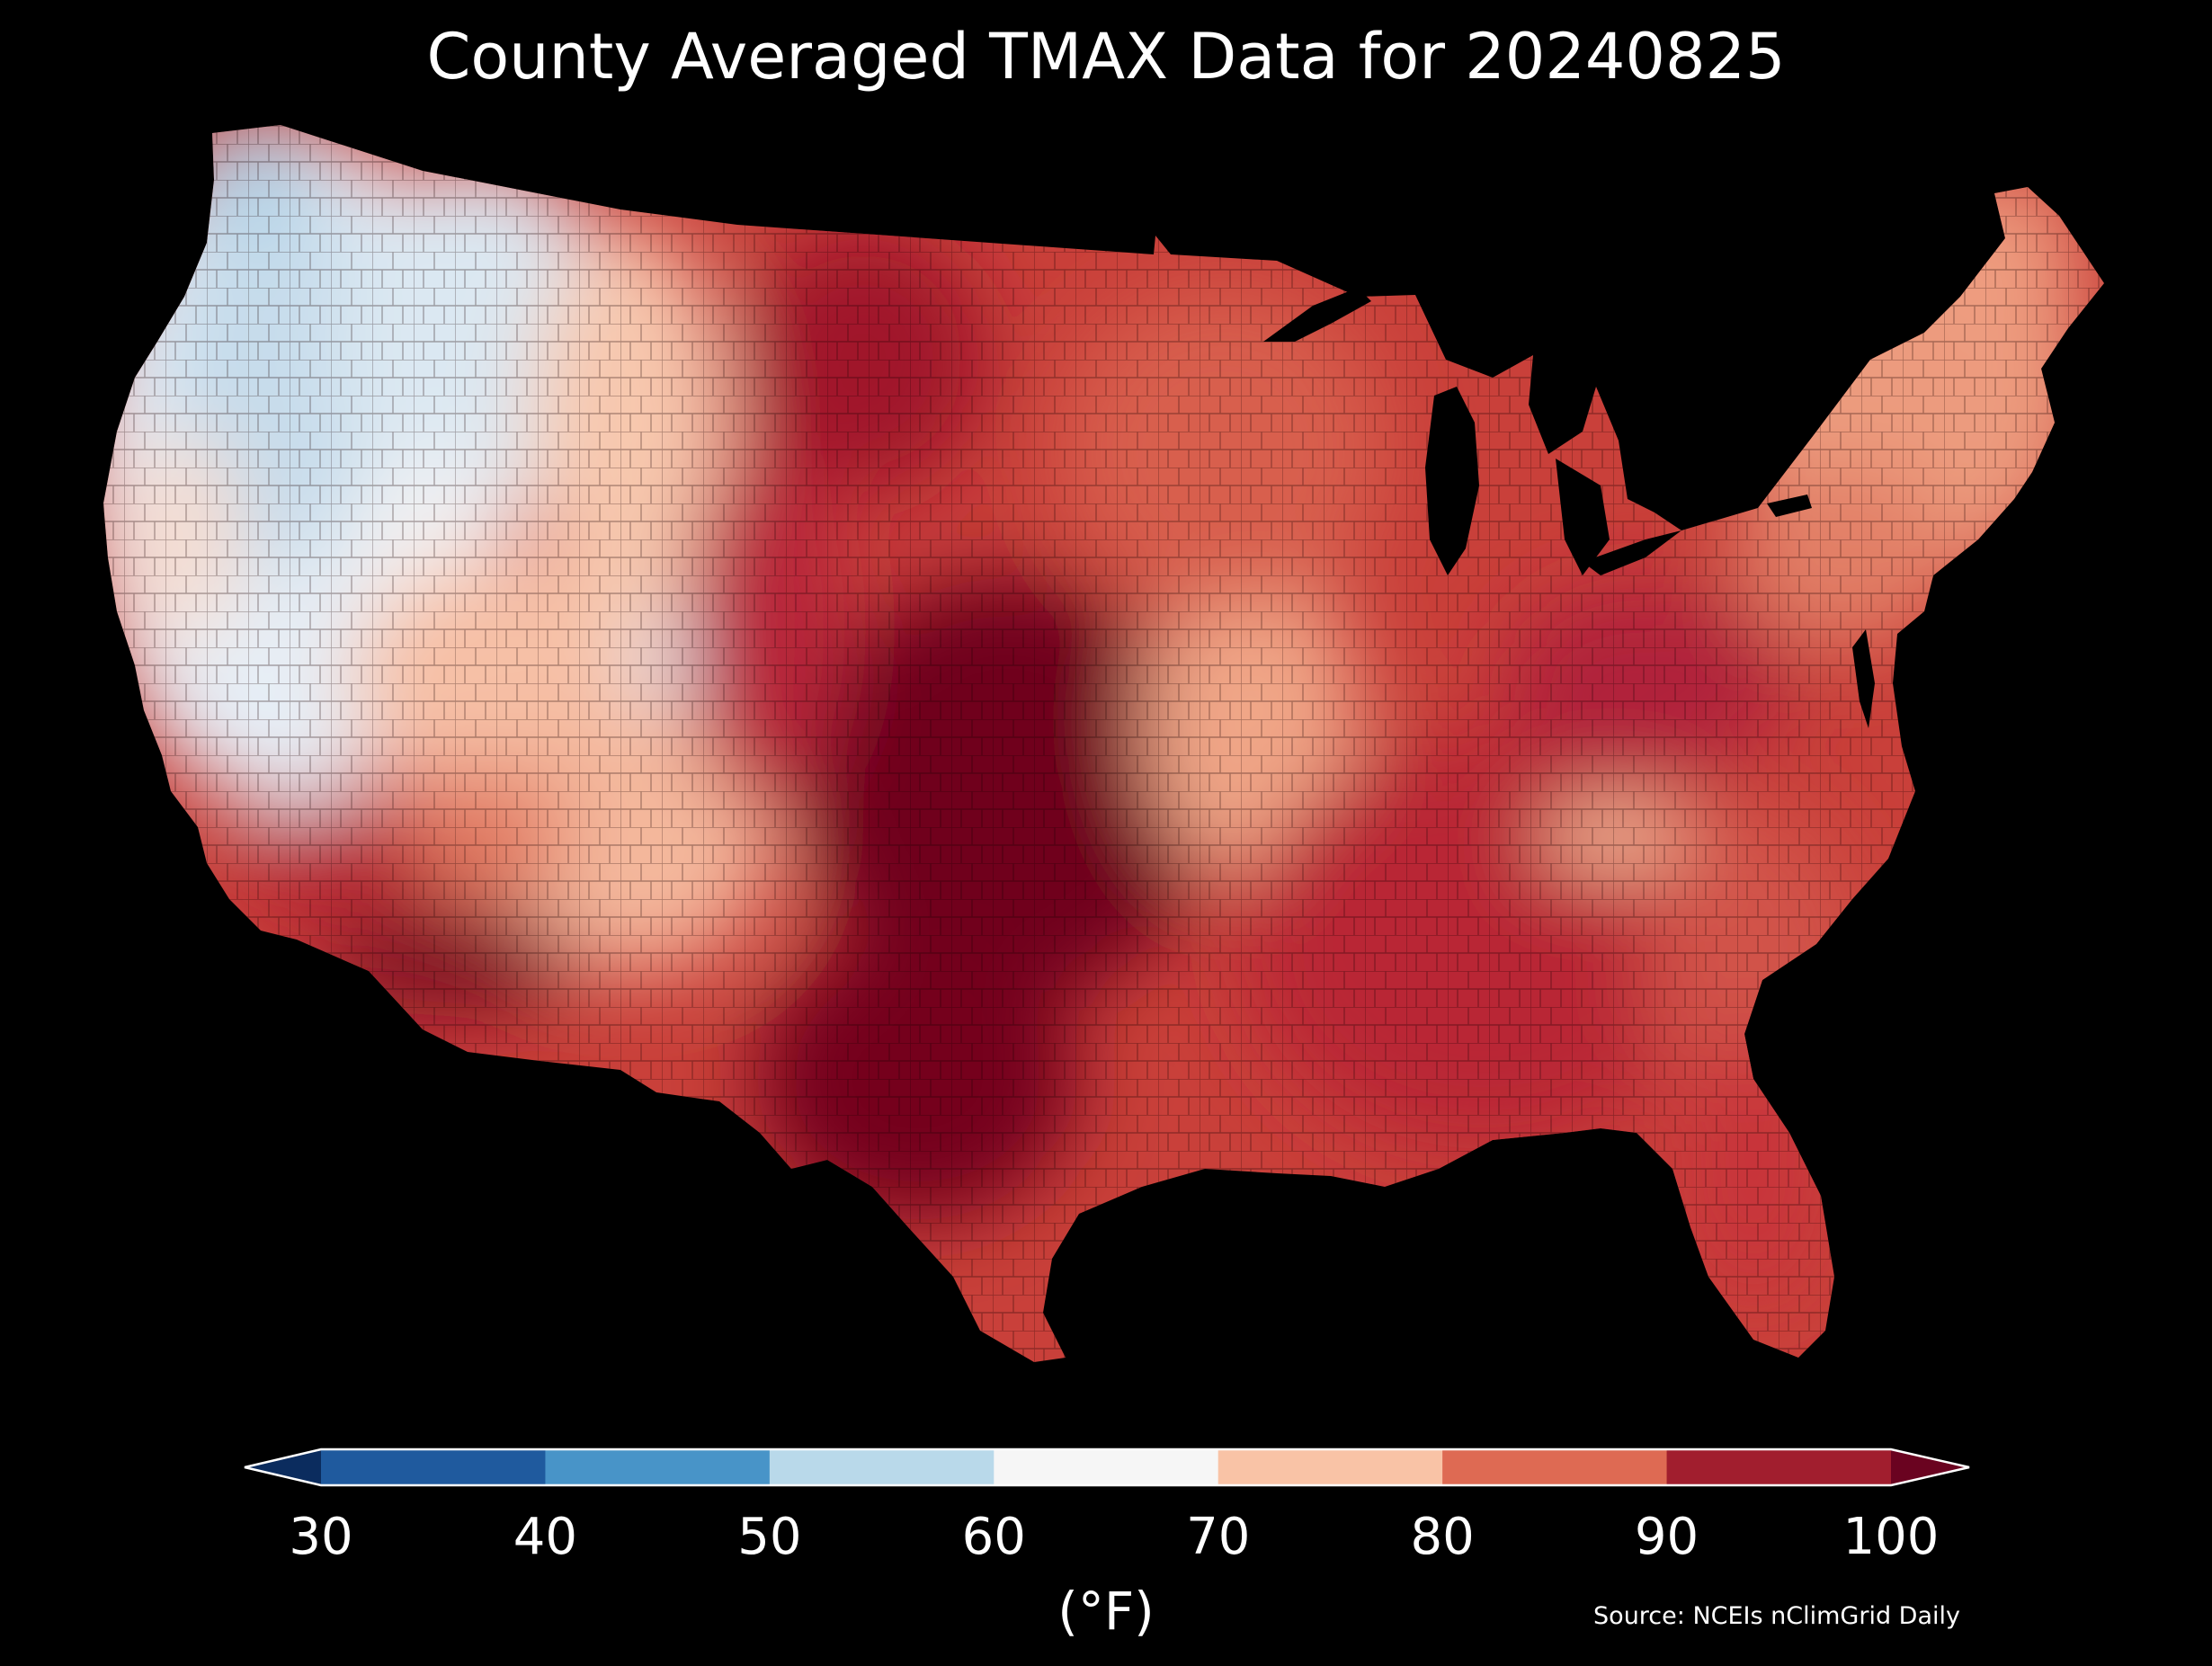 The width and height of the screenshot is (2212, 1666). Describe the element at coordinates (1537, 432) in the screenshot. I see `great-lakes` at that location.